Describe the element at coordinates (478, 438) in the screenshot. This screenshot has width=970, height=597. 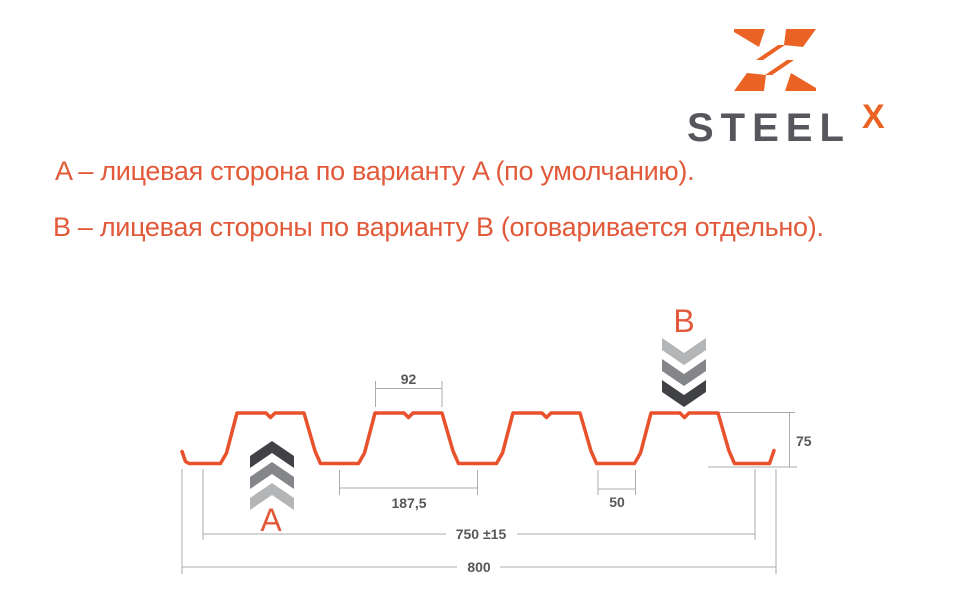
I see `profile-outline` at that location.